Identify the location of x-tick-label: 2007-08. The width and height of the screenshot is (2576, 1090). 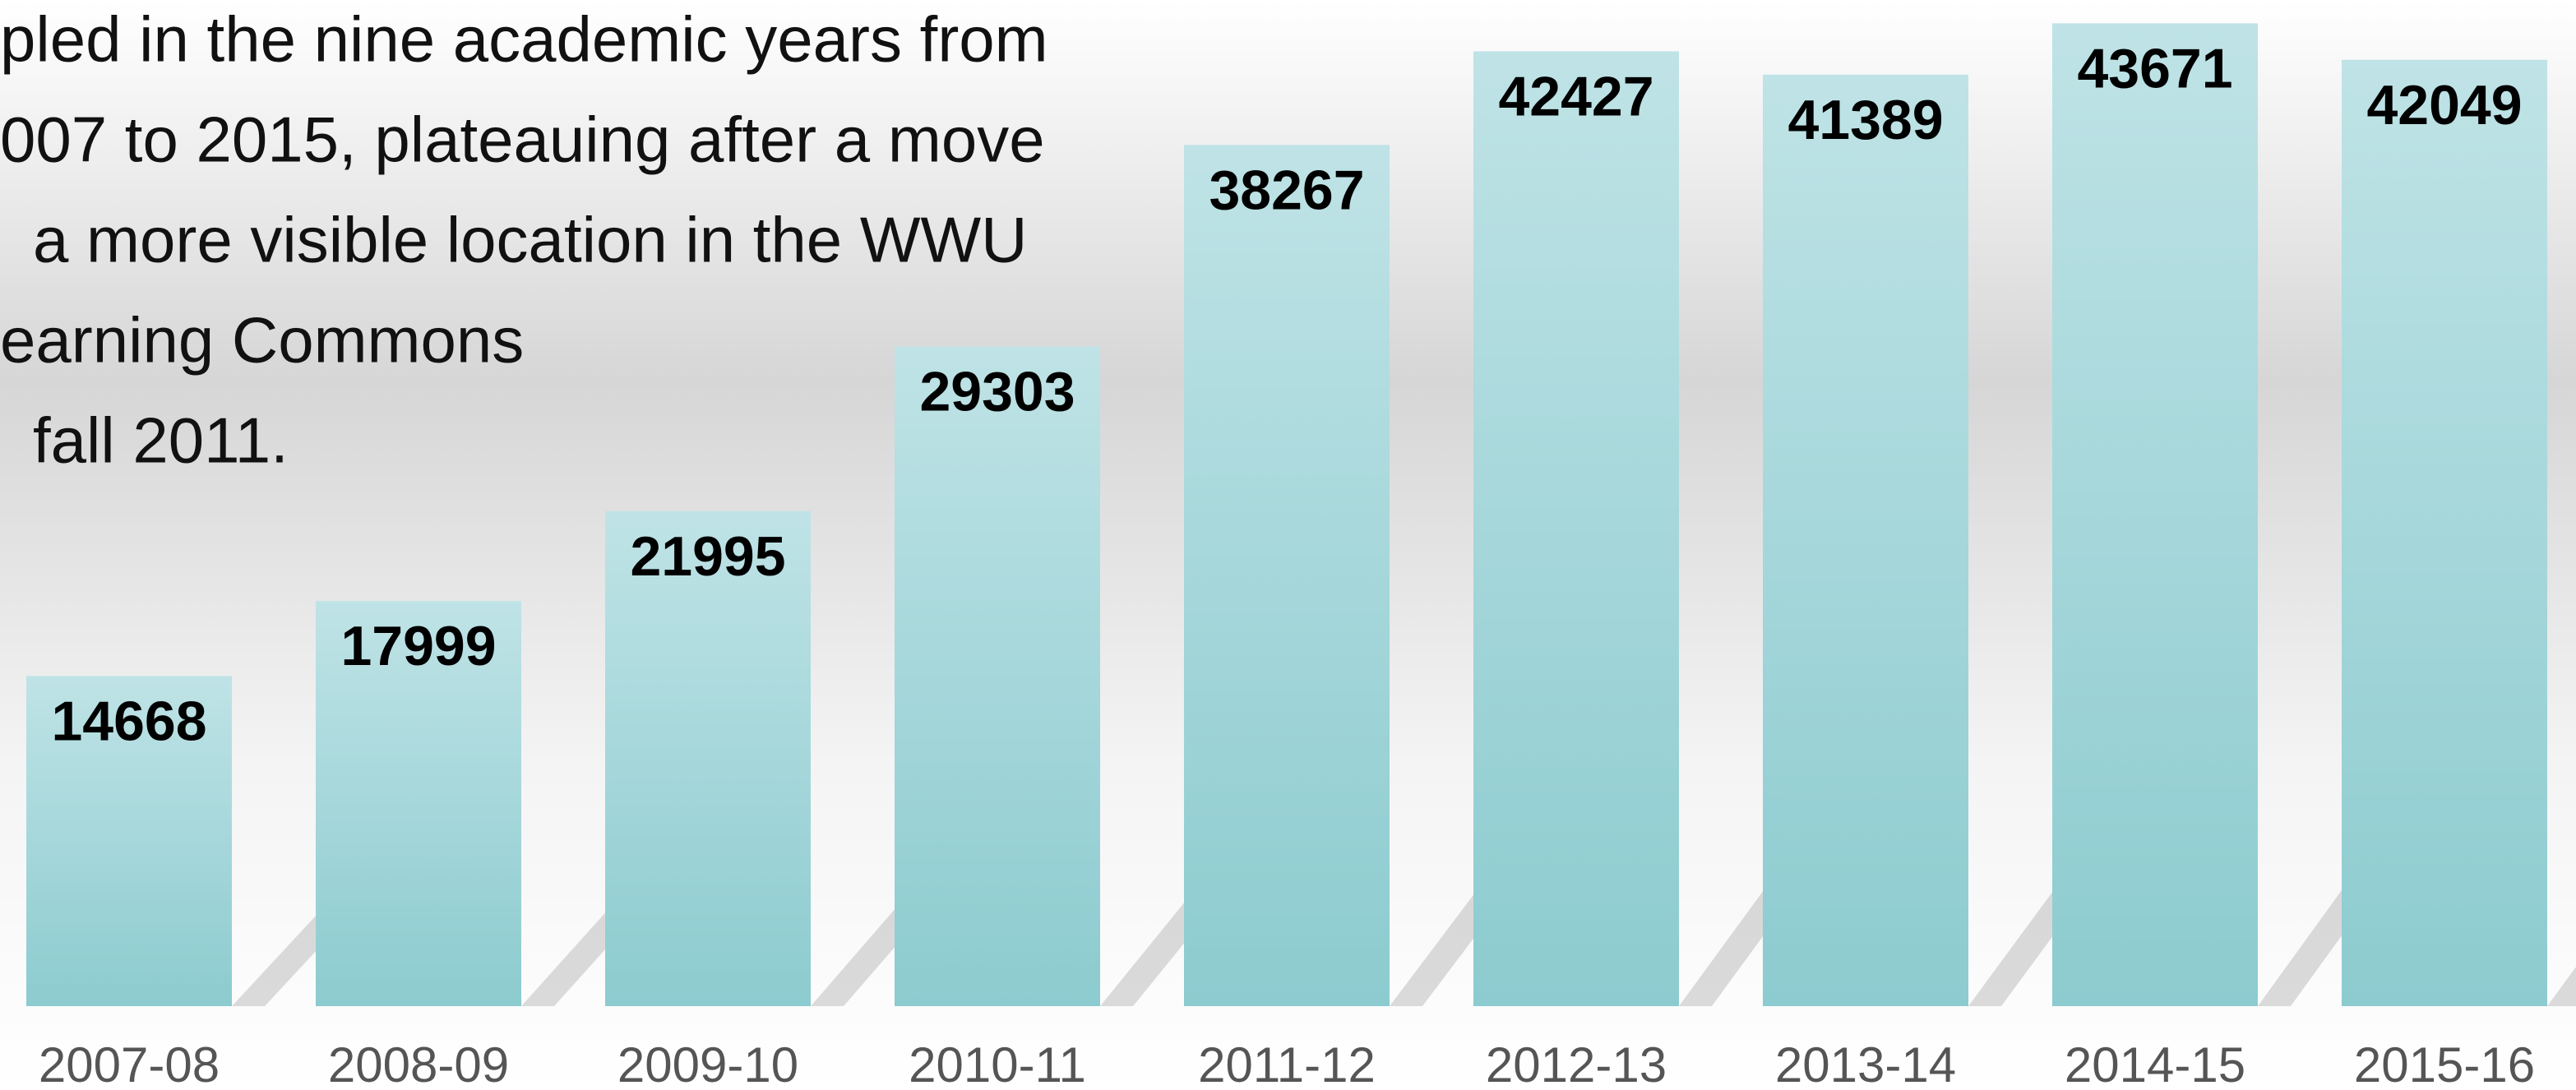
(129, 1063).